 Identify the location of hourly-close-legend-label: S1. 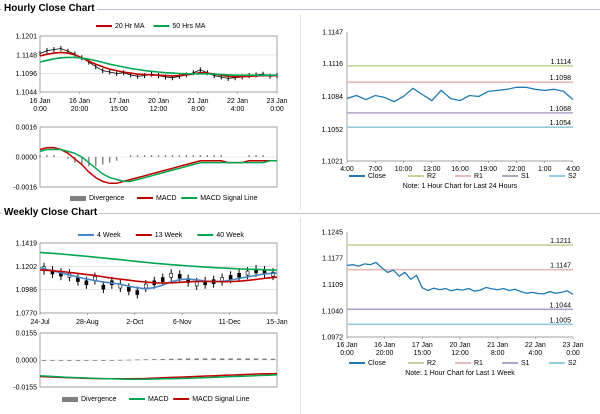
(525, 176).